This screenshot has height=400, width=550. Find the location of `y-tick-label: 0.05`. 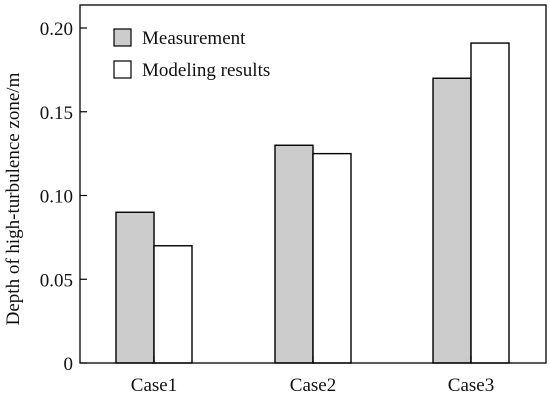

y-tick-label: 0.05 is located at coordinates (56, 280).